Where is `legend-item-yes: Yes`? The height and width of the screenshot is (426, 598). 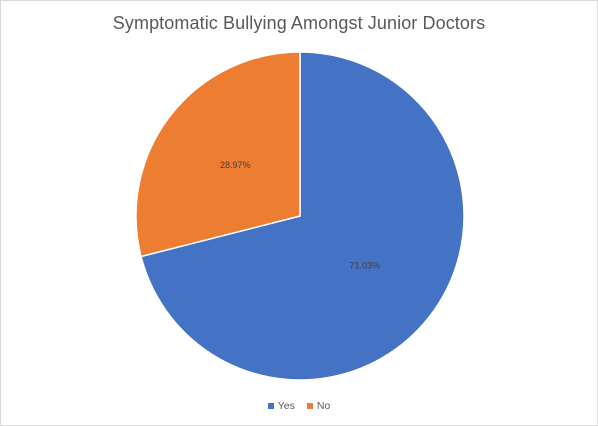 legend-item-yes: Yes is located at coordinates (281, 406).